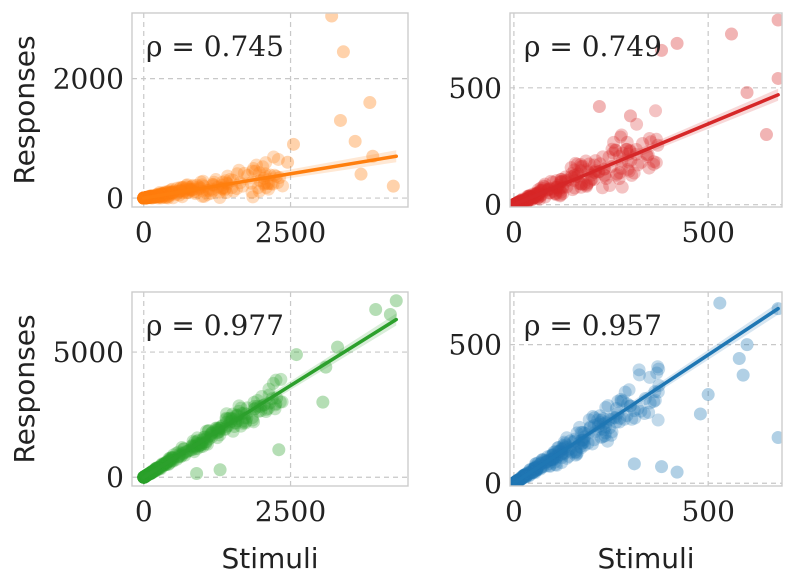 This screenshot has height=585, width=797. I want to click on rho-annotation: ρ = 0.957, so click(593, 325).